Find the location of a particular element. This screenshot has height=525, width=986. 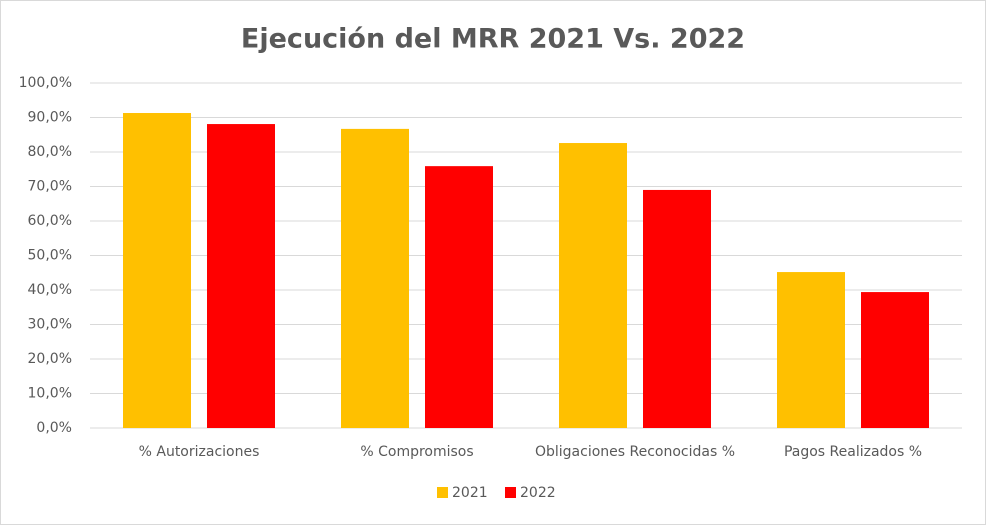

y-tick-label: 20,0% is located at coordinates (50, 359).